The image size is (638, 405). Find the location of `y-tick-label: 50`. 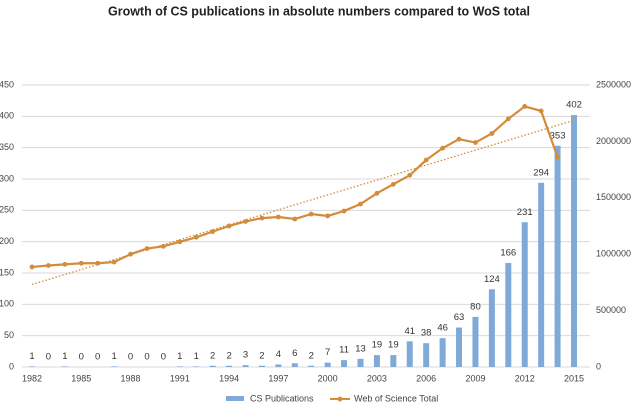

y-tick-label: 50 is located at coordinates (9, 335).